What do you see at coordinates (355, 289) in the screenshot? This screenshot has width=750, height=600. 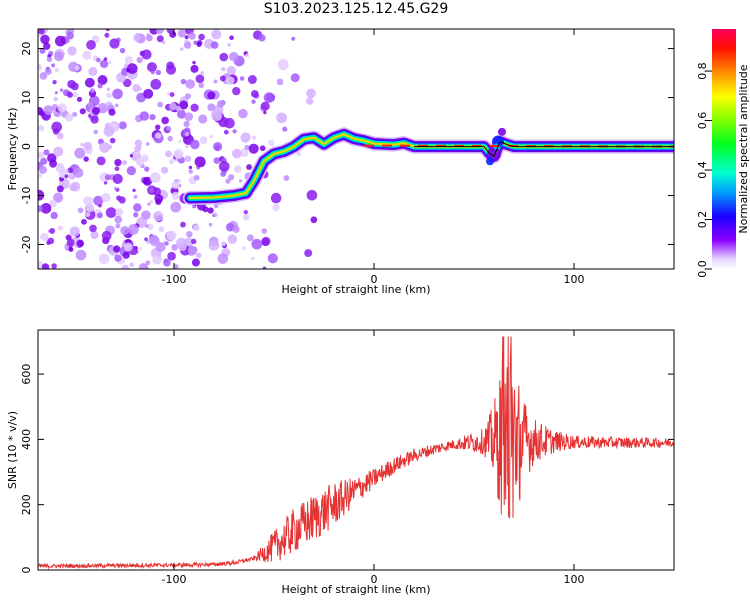 I see `spectrogram-x-axis-label: Height of straight line (km)` at bounding box center [355, 289].